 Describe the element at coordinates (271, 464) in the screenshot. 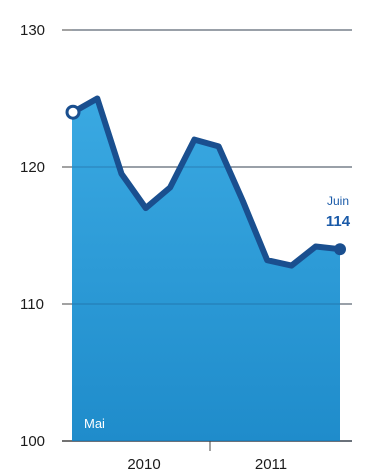

I see `x-tick-label-2011: 2011` at that location.